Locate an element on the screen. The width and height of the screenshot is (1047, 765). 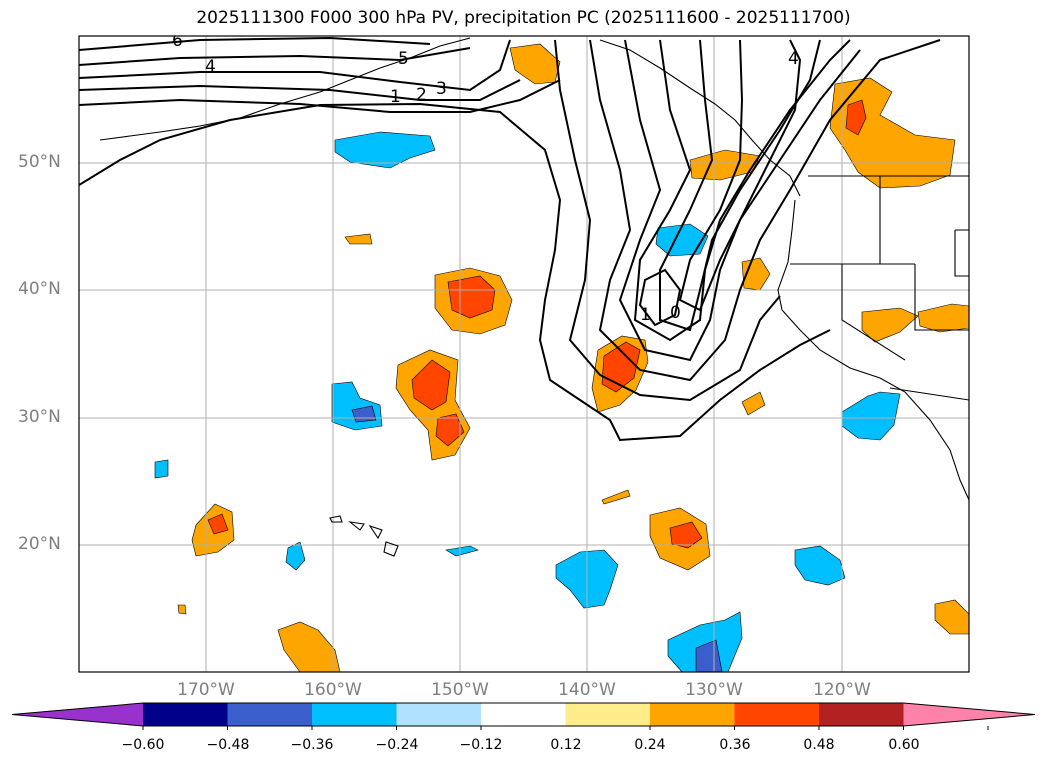
contour-label: 3 is located at coordinates (441, 89).